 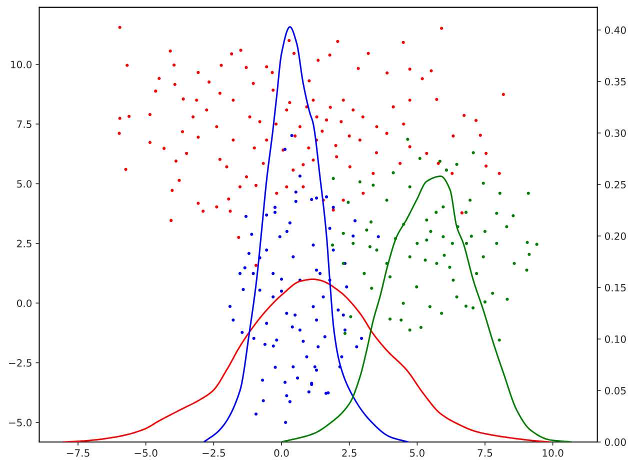 What do you see at coordinates (615, 339) in the screenshot?
I see `y2-tick-label: 0.10` at bounding box center [615, 339].